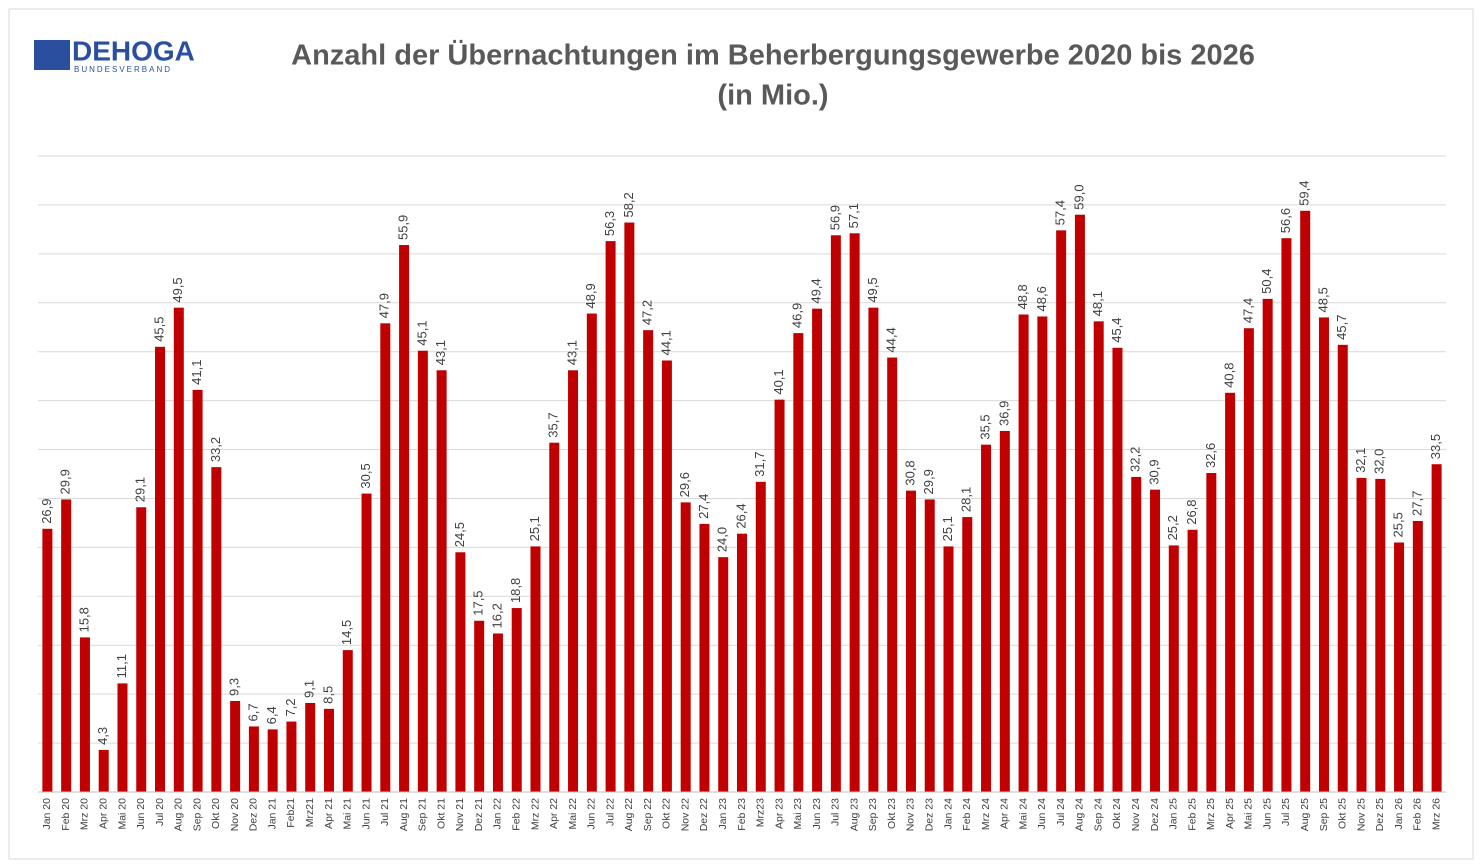  Describe the element at coordinates (948, 814) in the screenshot. I see `x-tick-label: Jan 24` at that location.